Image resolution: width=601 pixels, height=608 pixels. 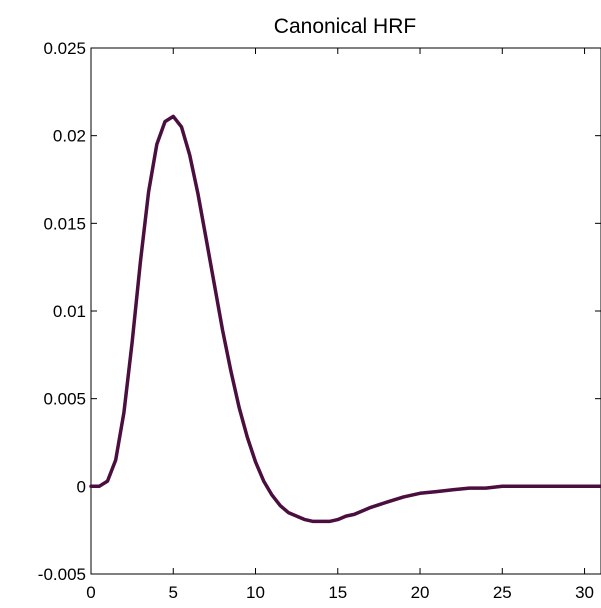 What do you see at coordinates (64, 399) in the screenshot?
I see `y-tick-label: 0.005` at bounding box center [64, 399].